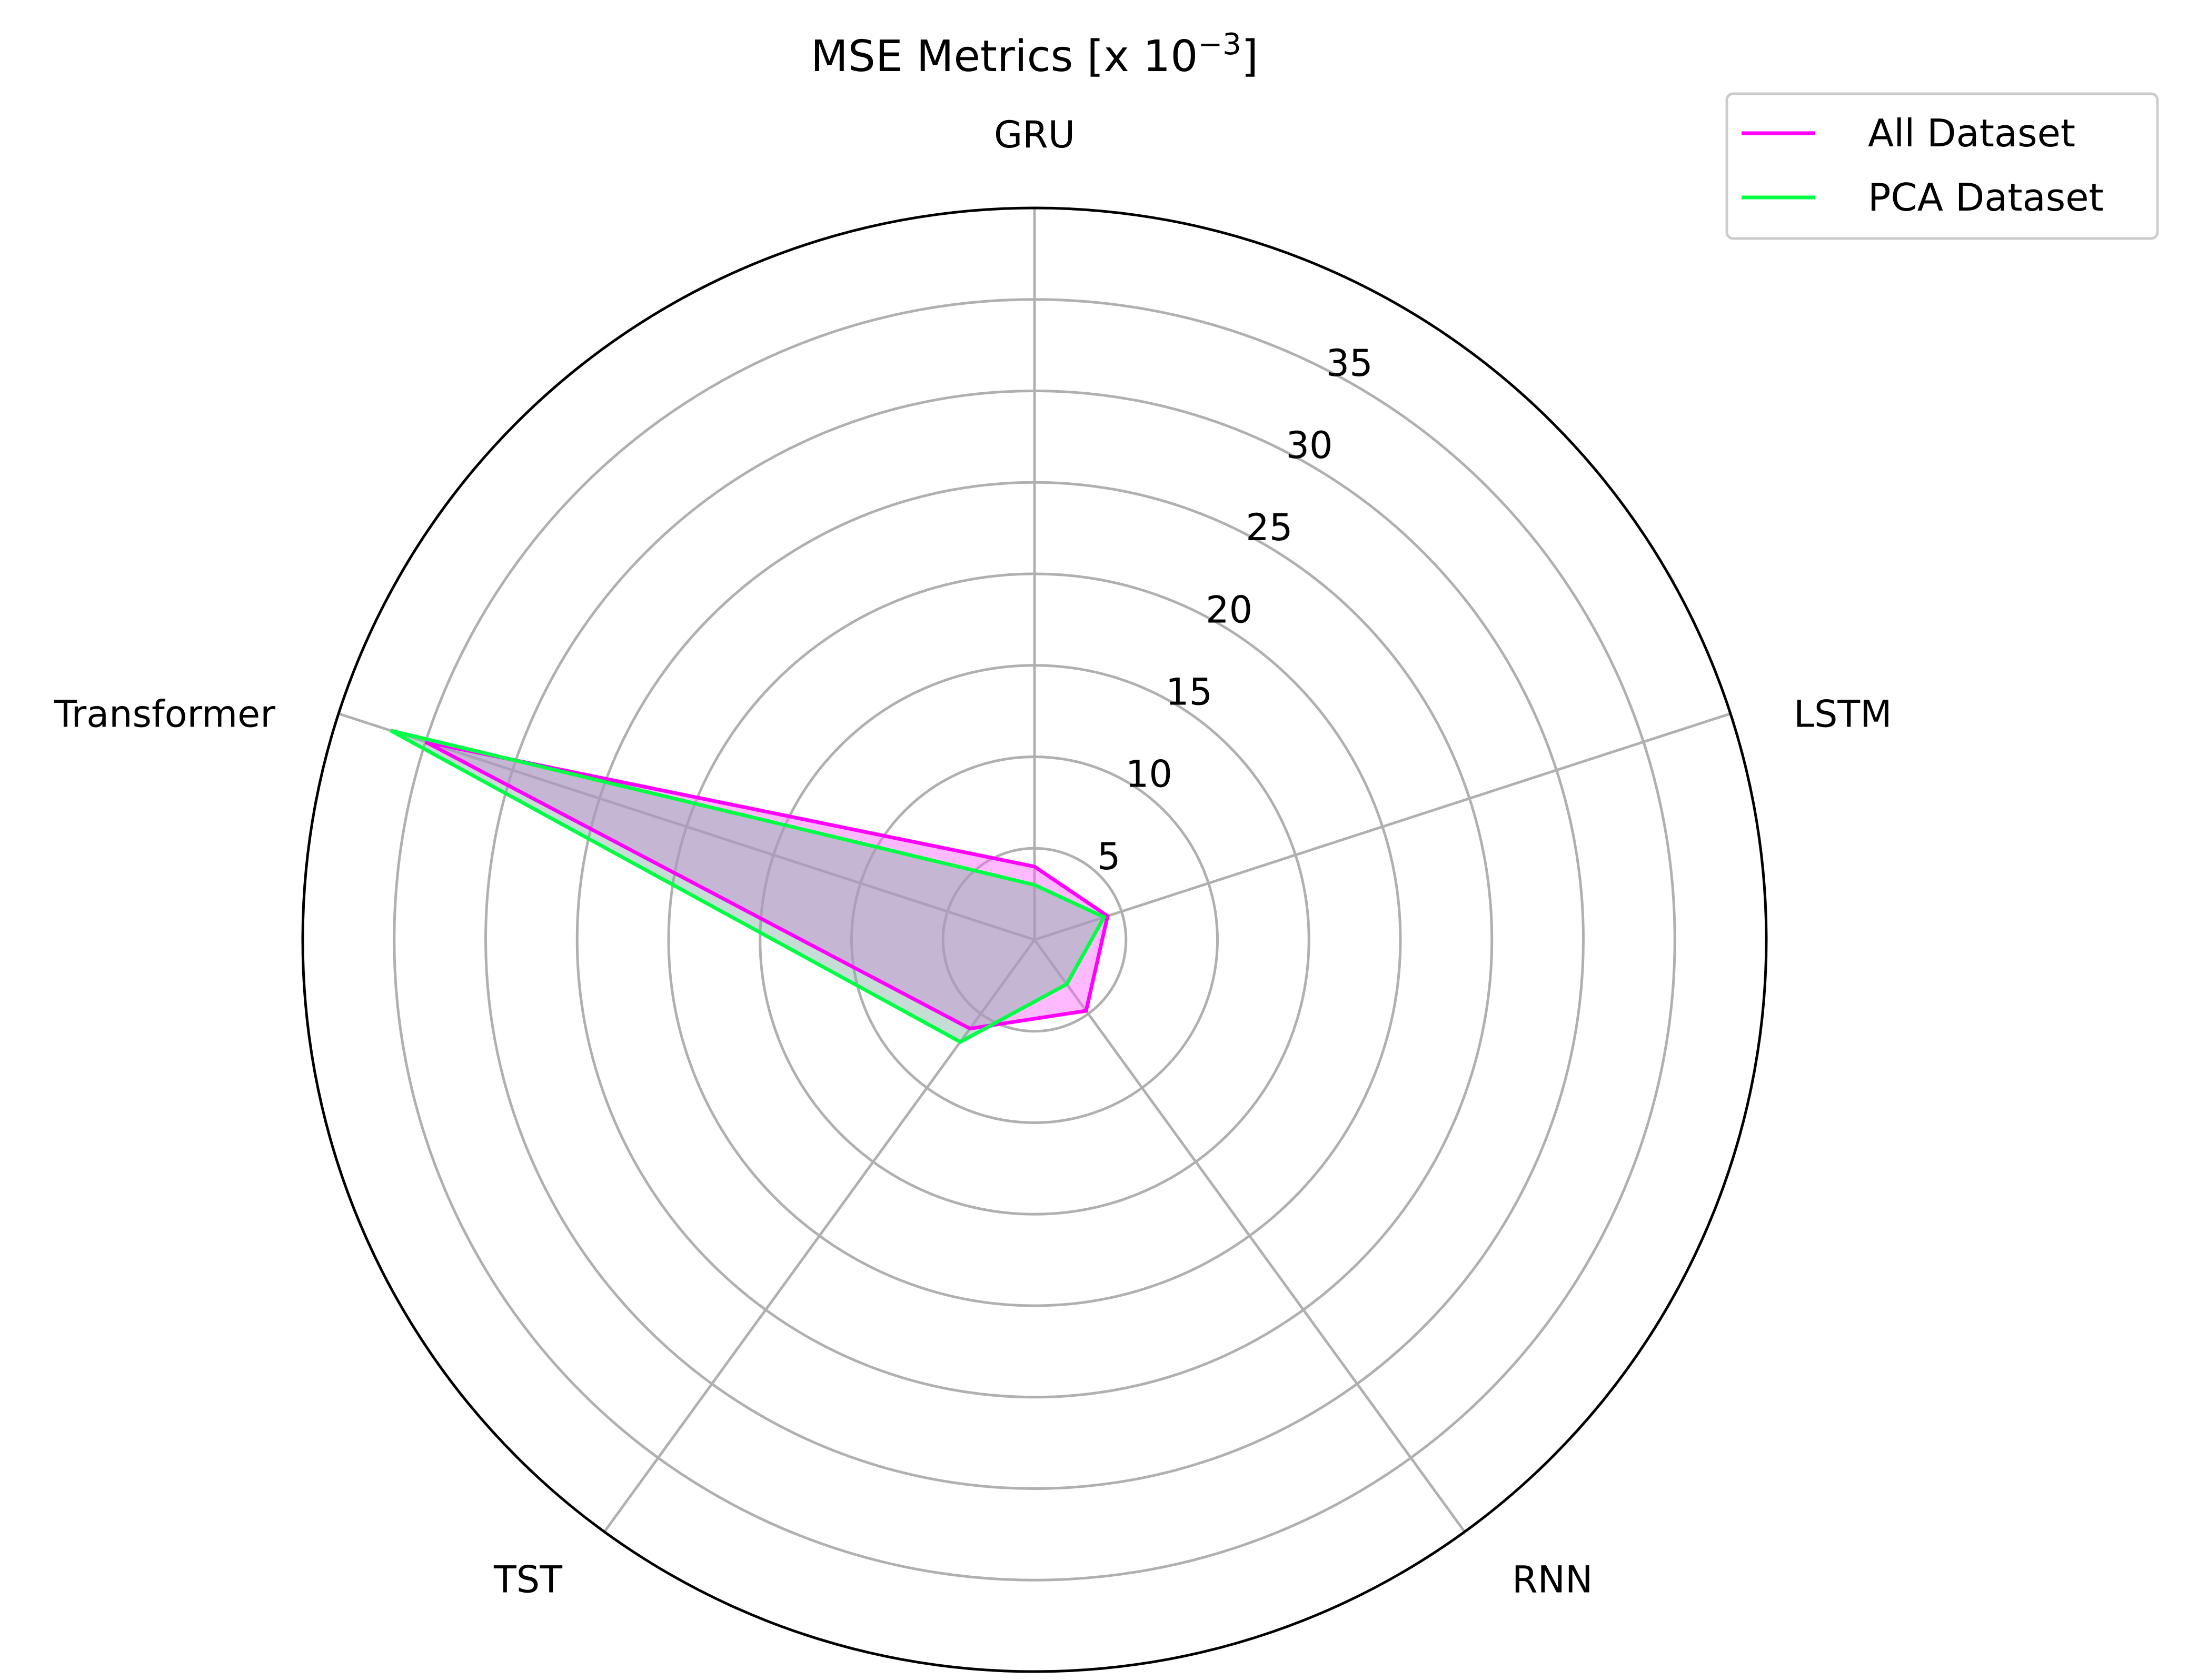 This screenshot has height=1680, width=2188. I want to click on radial-tick-label: 10, so click(1149, 774).